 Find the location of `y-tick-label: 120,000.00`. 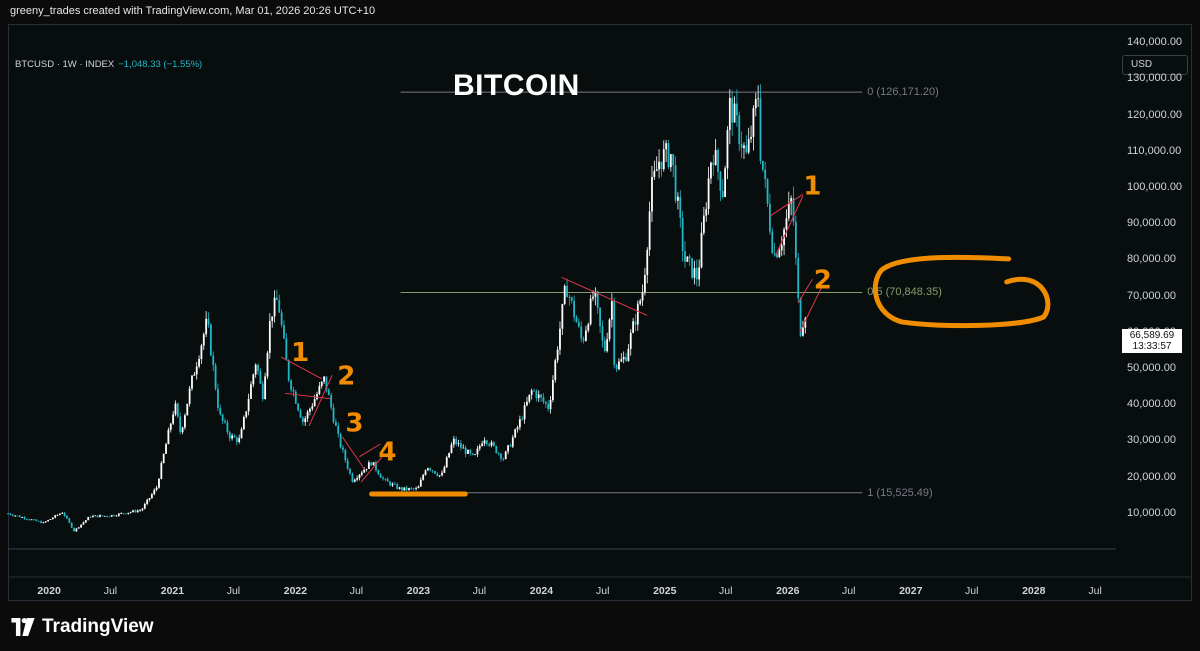

y-tick-label: 120,000.00 is located at coordinates (1155, 114).